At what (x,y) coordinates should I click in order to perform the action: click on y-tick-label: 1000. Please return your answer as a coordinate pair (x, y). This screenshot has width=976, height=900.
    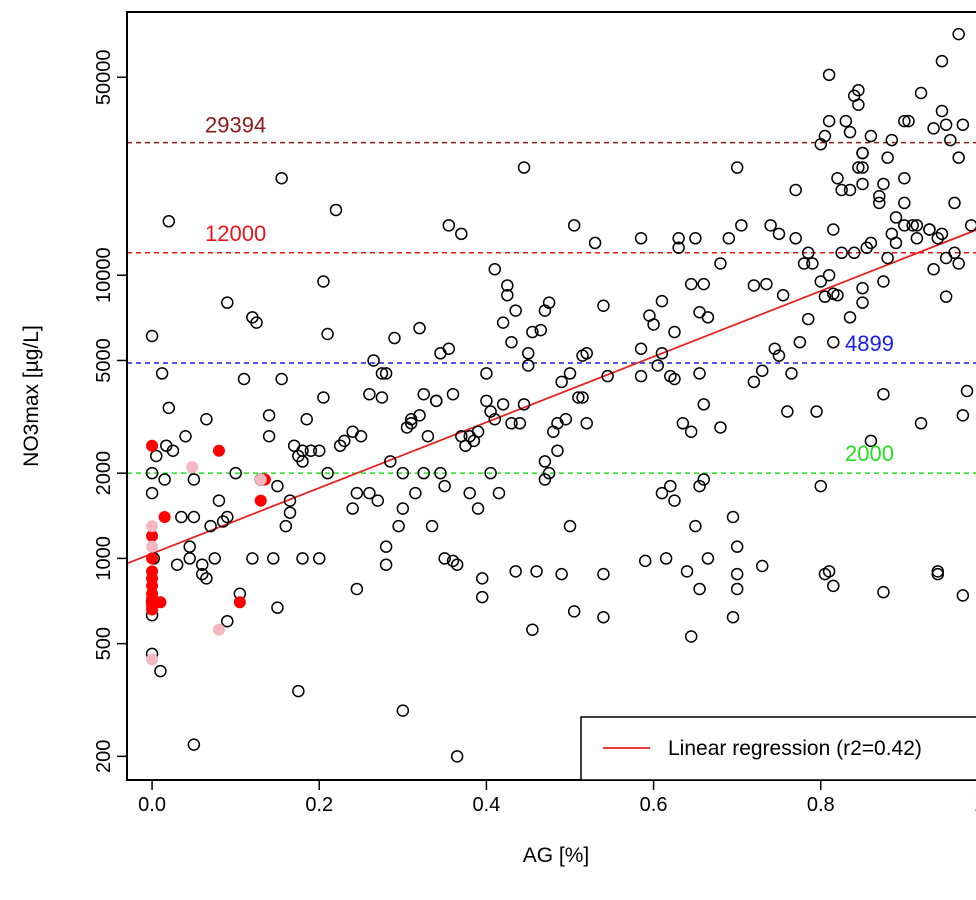
    Looking at the image, I should click on (104, 558).